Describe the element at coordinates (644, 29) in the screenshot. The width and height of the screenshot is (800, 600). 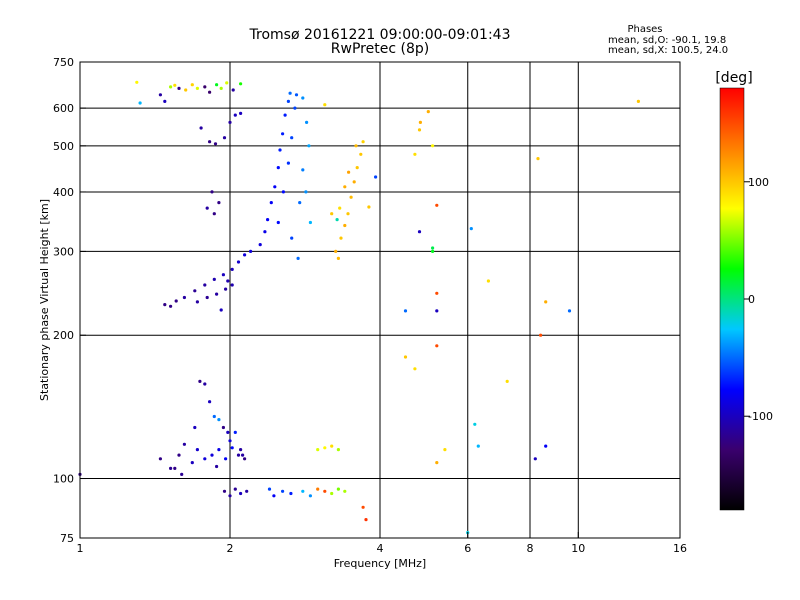
I see `annotation-heading: Phases` at that location.